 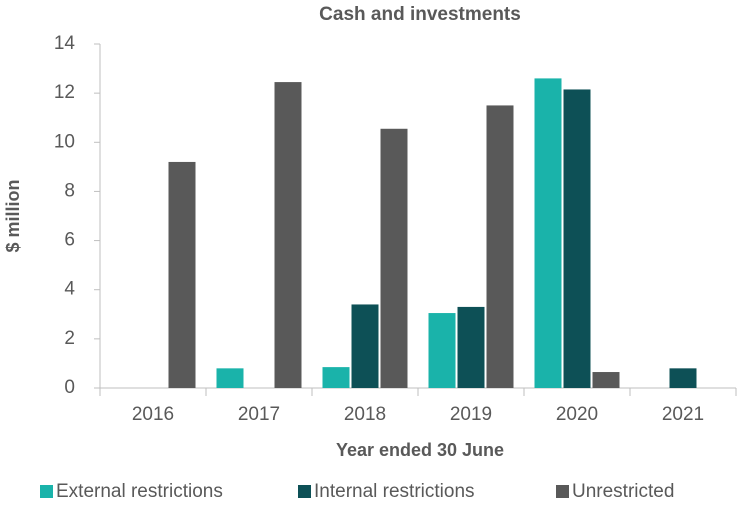 What do you see at coordinates (64, 92) in the screenshot?
I see `y-tick-label: 12` at bounding box center [64, 92].